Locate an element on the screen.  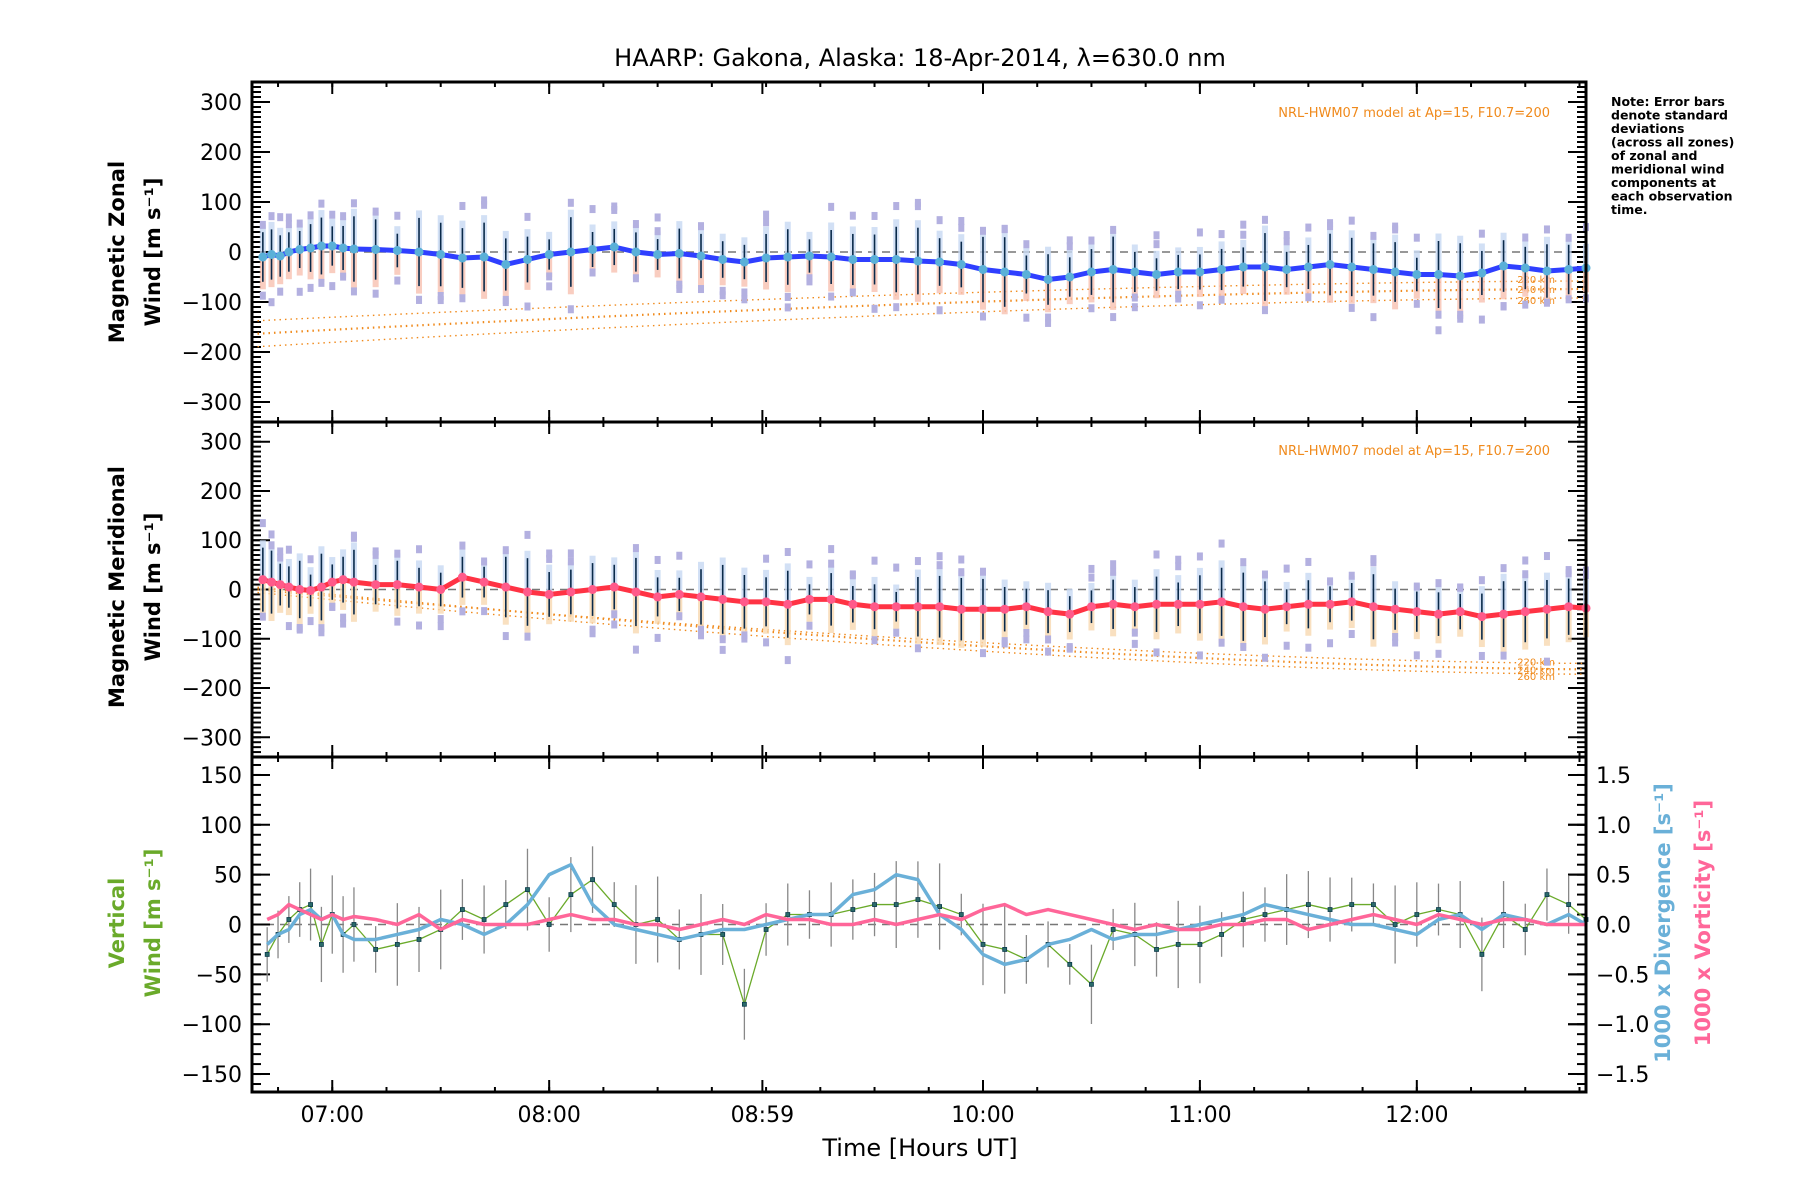
vertical-ylabel-line2: Wind [m s⁻¹] is located at coordinates (153, 923).